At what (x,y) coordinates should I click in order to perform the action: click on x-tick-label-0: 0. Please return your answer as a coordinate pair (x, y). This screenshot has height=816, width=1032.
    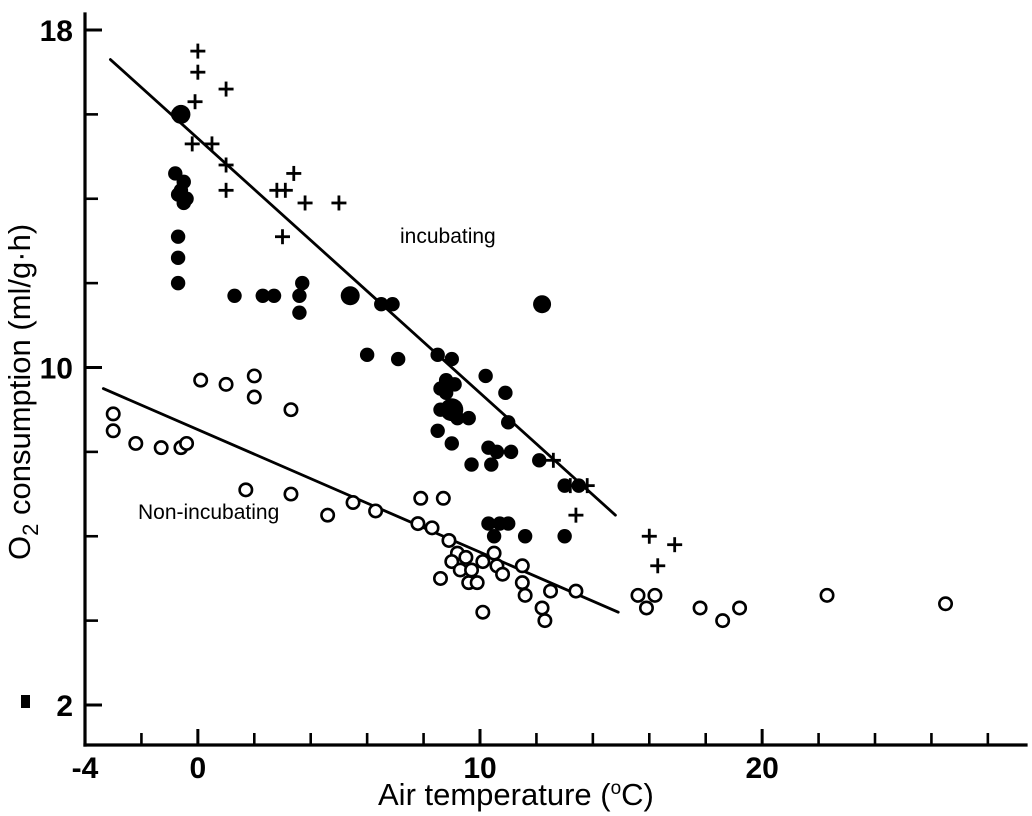
    Looking at the image, I should click on (198, 768).